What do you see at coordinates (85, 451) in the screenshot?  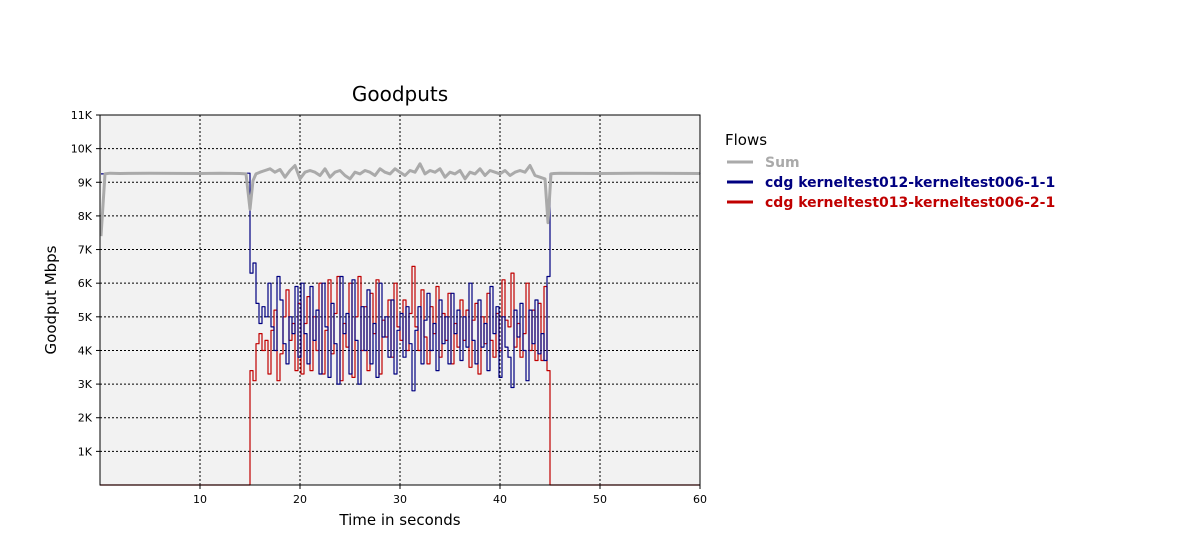 I see `y-tick-label: 1K` at bounding box center [85, 451].